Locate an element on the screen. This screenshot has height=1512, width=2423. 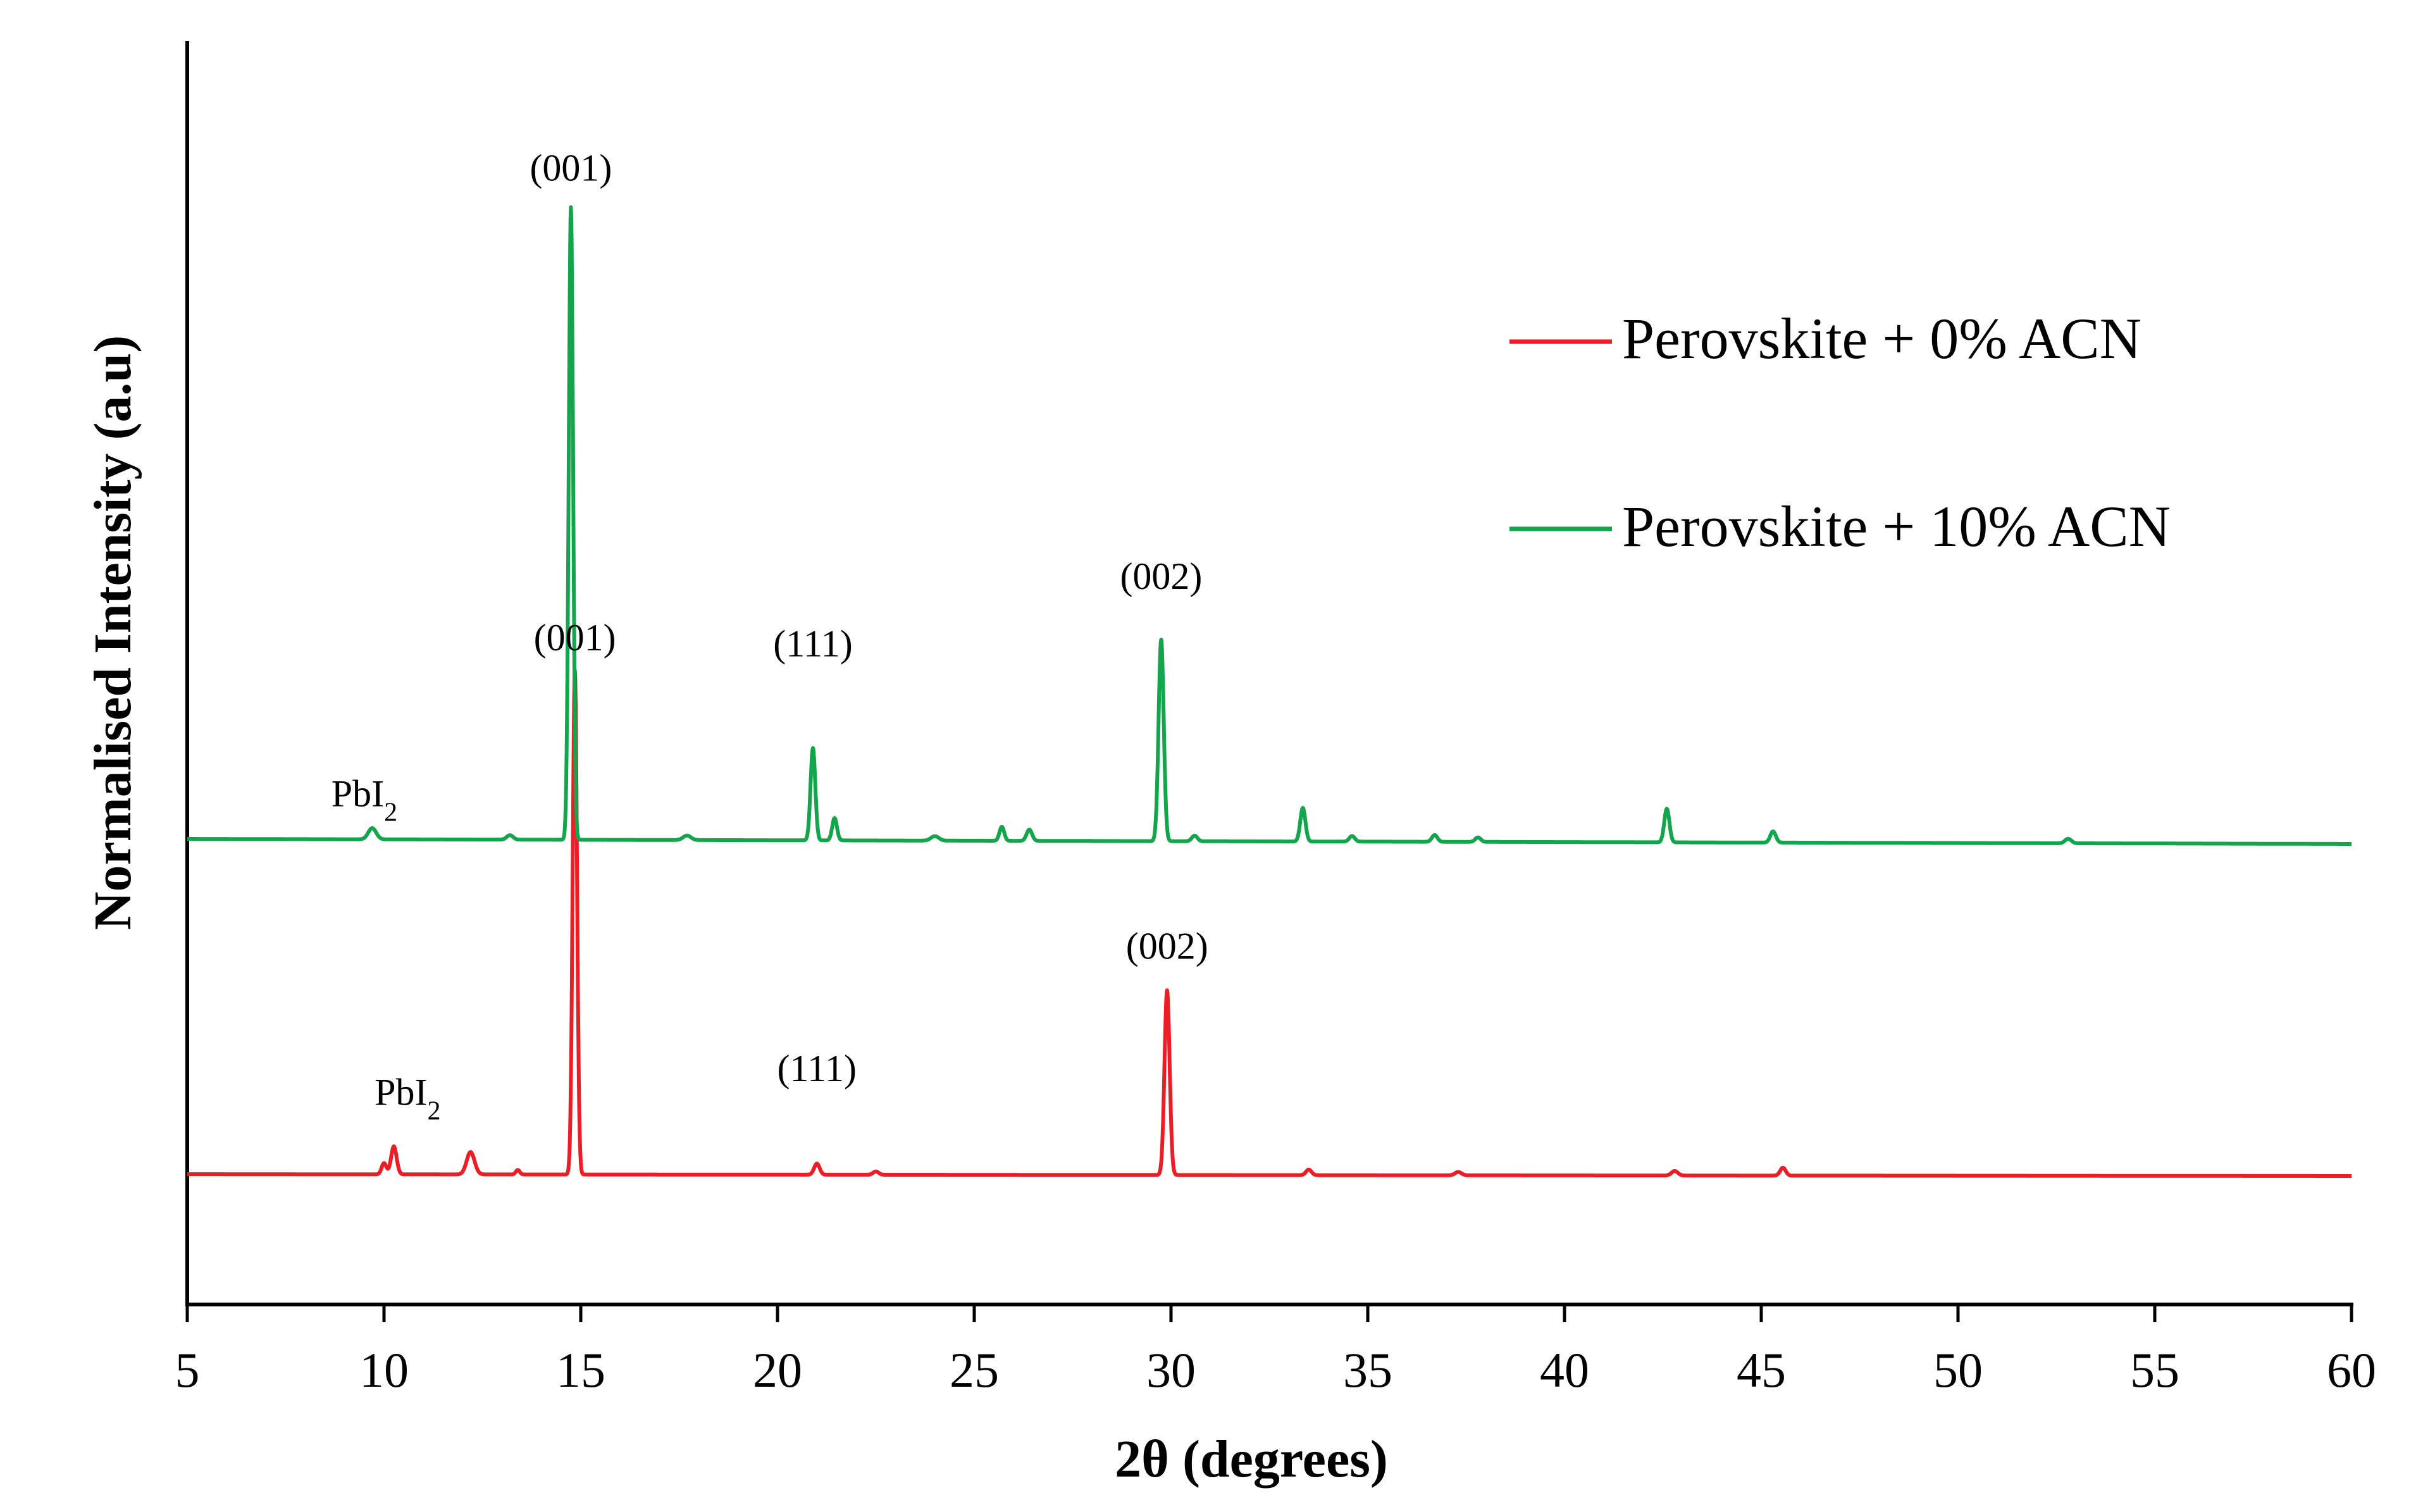
x-tick-label: 10 is located at coordinates (384, 1369).